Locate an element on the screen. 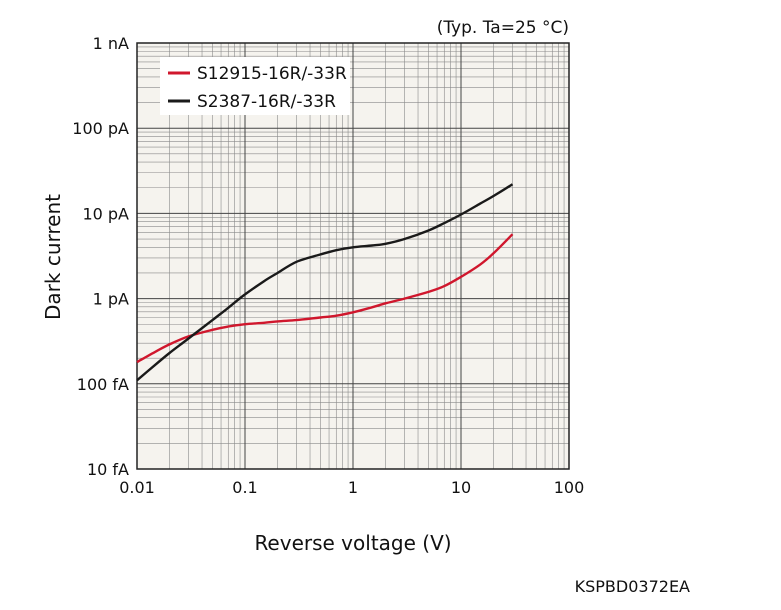  y-tick-label: 1 pA is located at coordinates (111, 299).